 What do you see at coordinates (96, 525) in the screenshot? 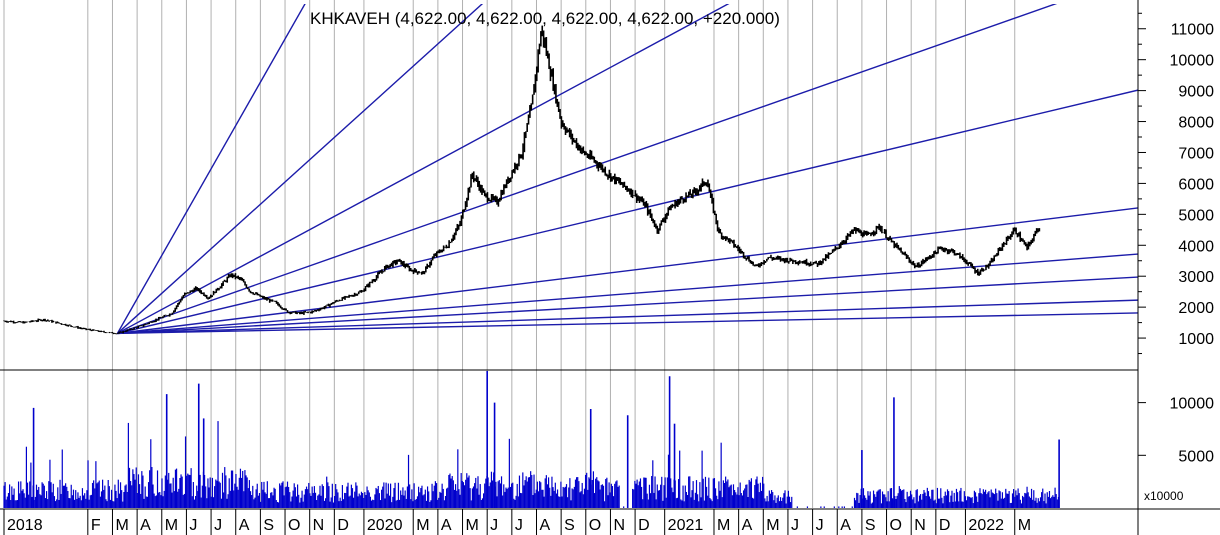
I see `x-tick-label: F` at bounding box center [96, 525].